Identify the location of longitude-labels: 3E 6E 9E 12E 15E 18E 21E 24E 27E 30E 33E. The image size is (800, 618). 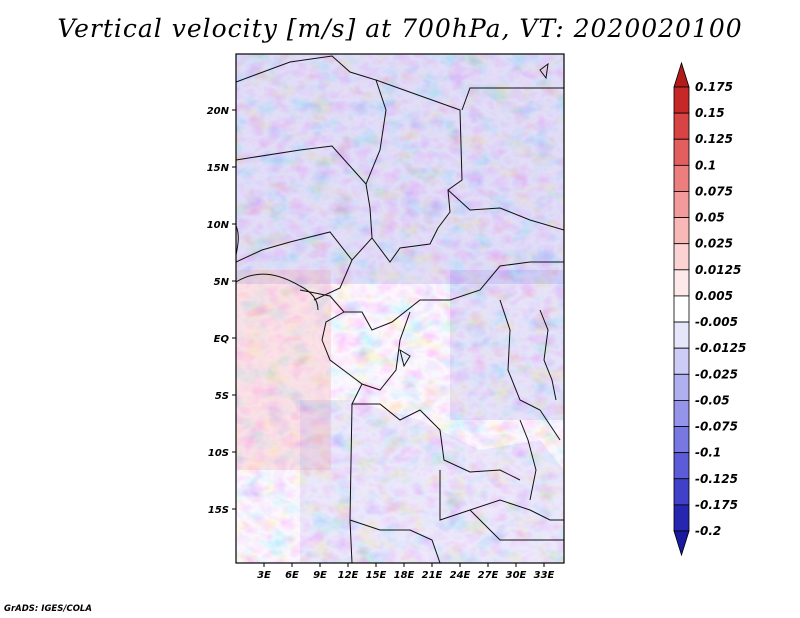
(406, 572).